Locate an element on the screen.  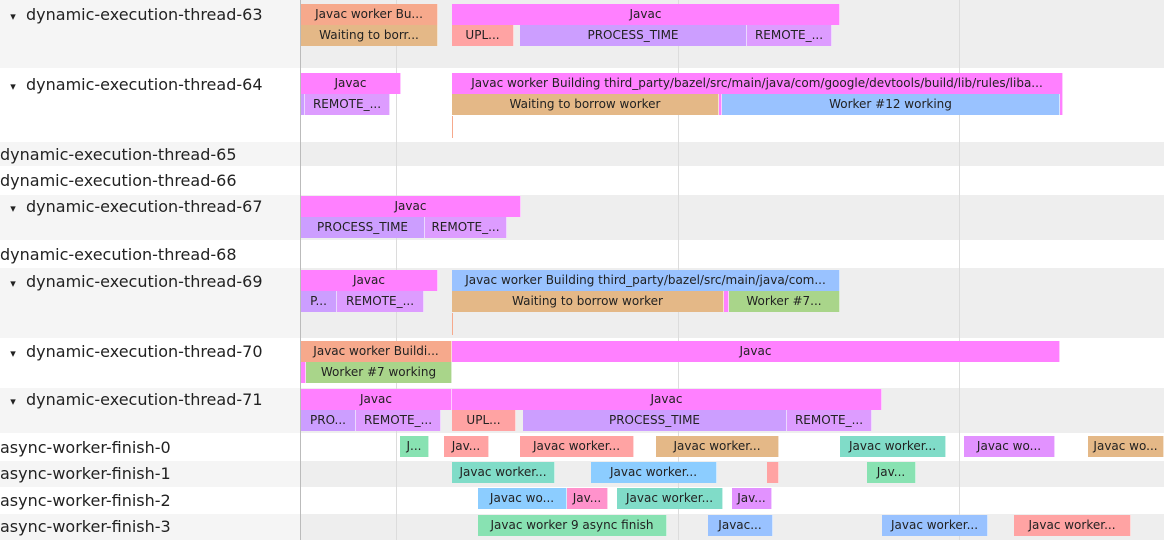
track-label-row: async-worker-finish-1 is located at coordinates (150, 474).